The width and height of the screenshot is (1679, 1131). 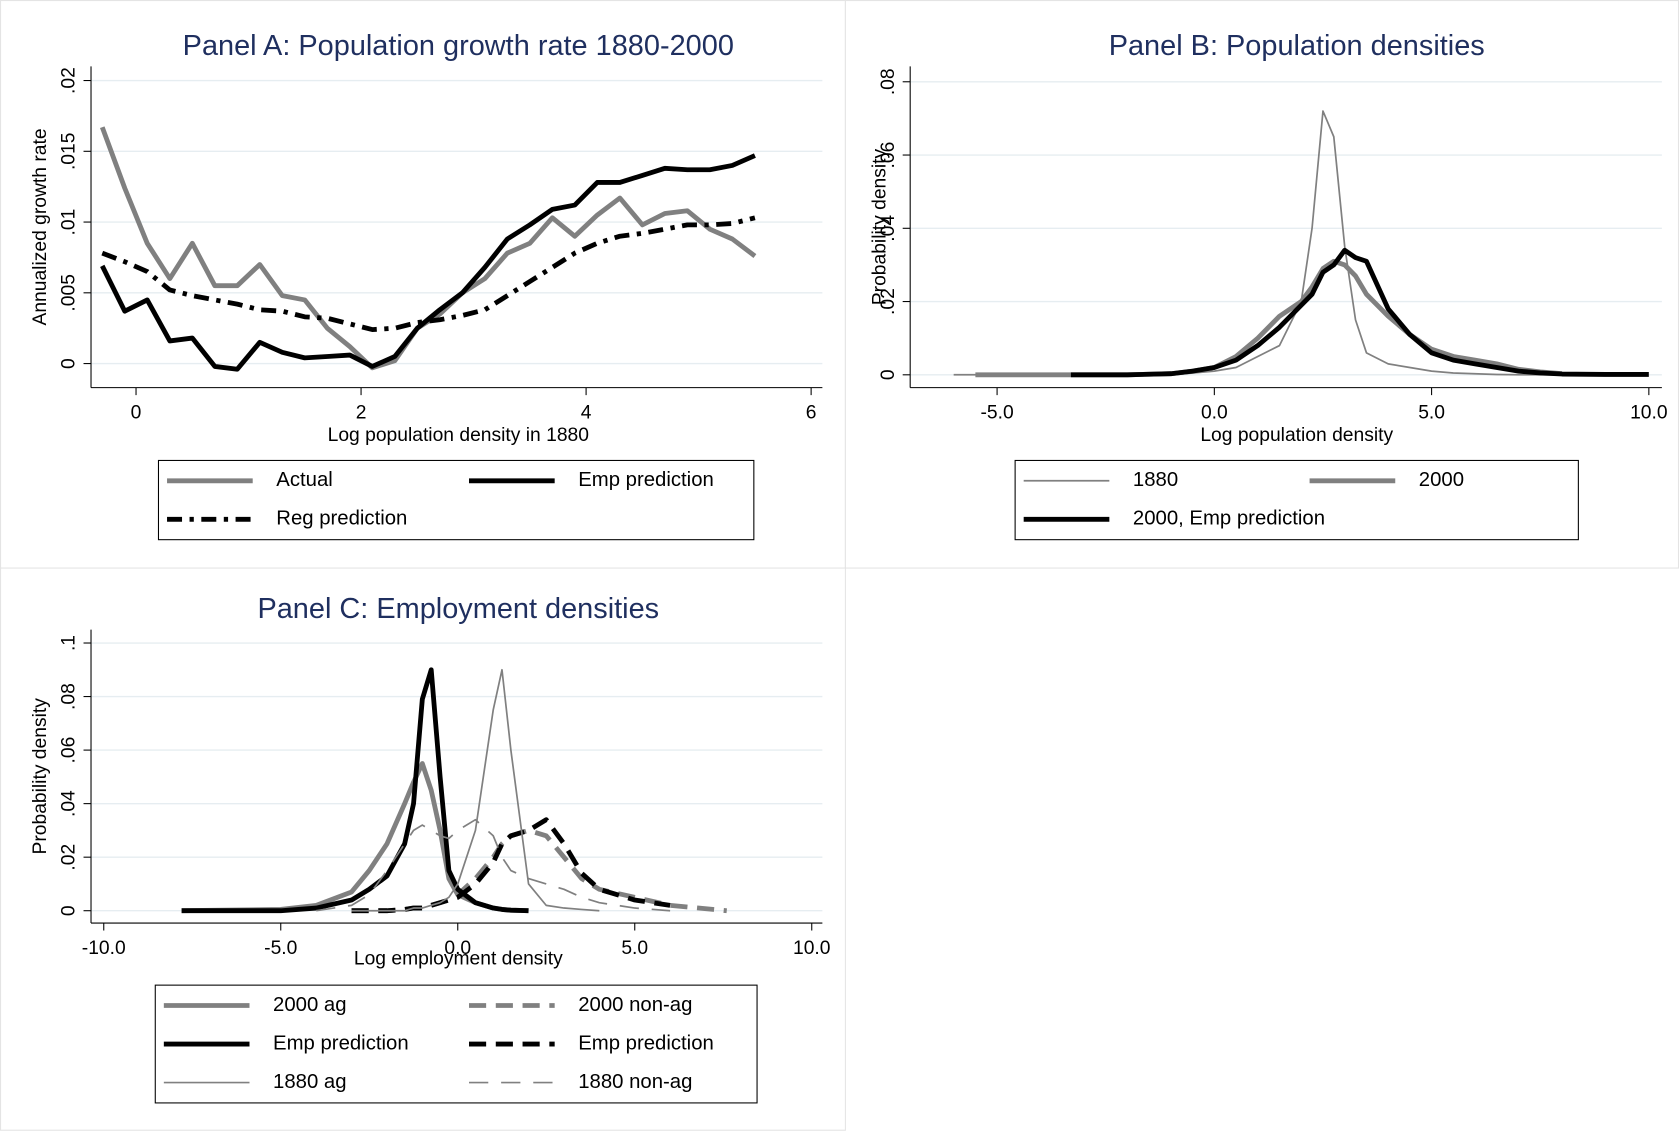 What do you see at coordinates (136, 412) in the screenshot?
I see `x-tick-label: 0` at bounding box center [136, 412].